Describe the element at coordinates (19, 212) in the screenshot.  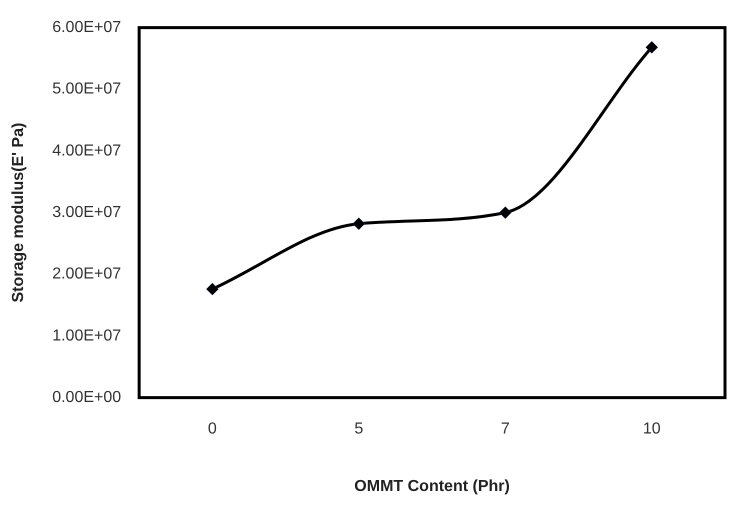
I see `y-axis-title: Storage modulus(E' Pa)` at that location.